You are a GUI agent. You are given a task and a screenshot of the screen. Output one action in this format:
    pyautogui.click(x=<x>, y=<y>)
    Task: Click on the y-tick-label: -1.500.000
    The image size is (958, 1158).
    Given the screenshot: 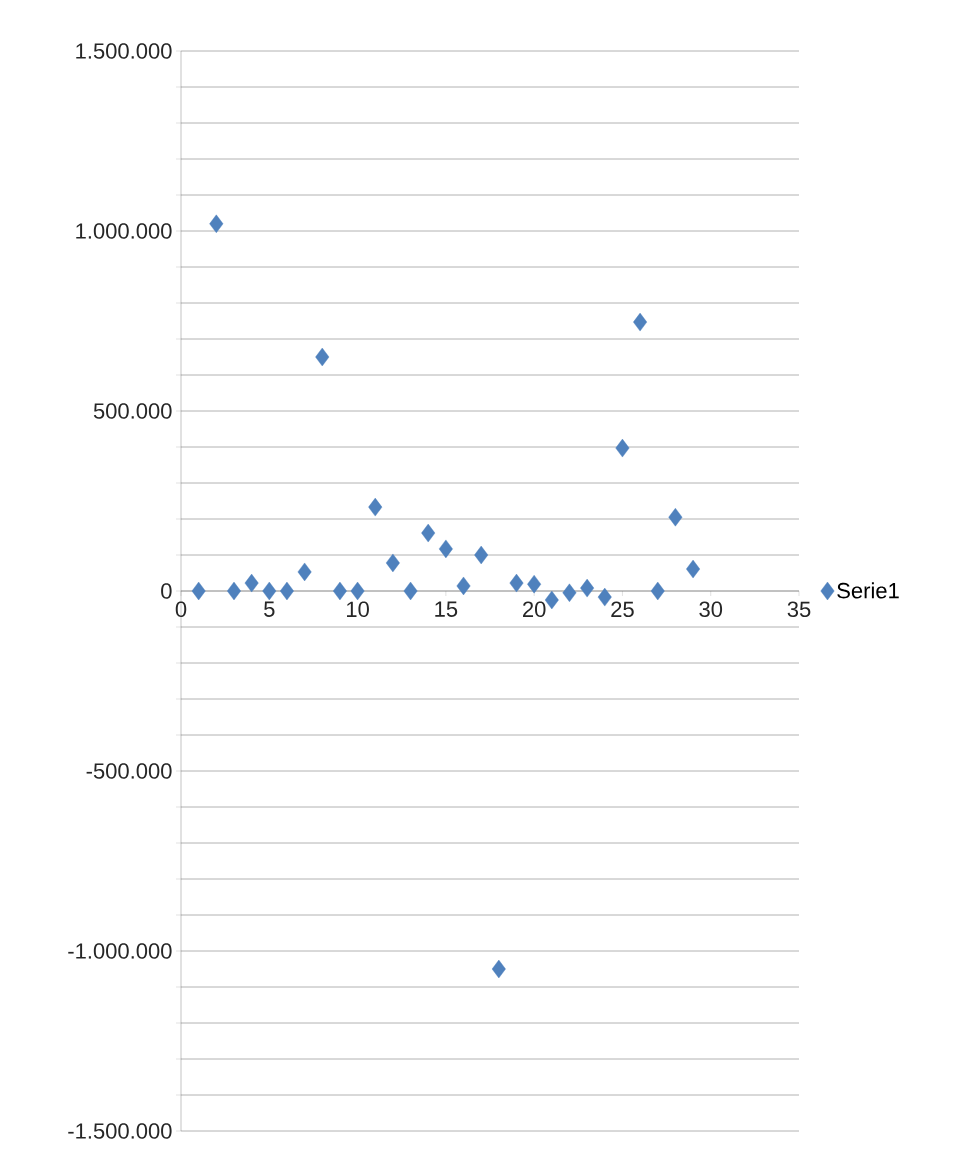 What is the action you would take?
    pyautogui.click(x=120, y=1131)
    